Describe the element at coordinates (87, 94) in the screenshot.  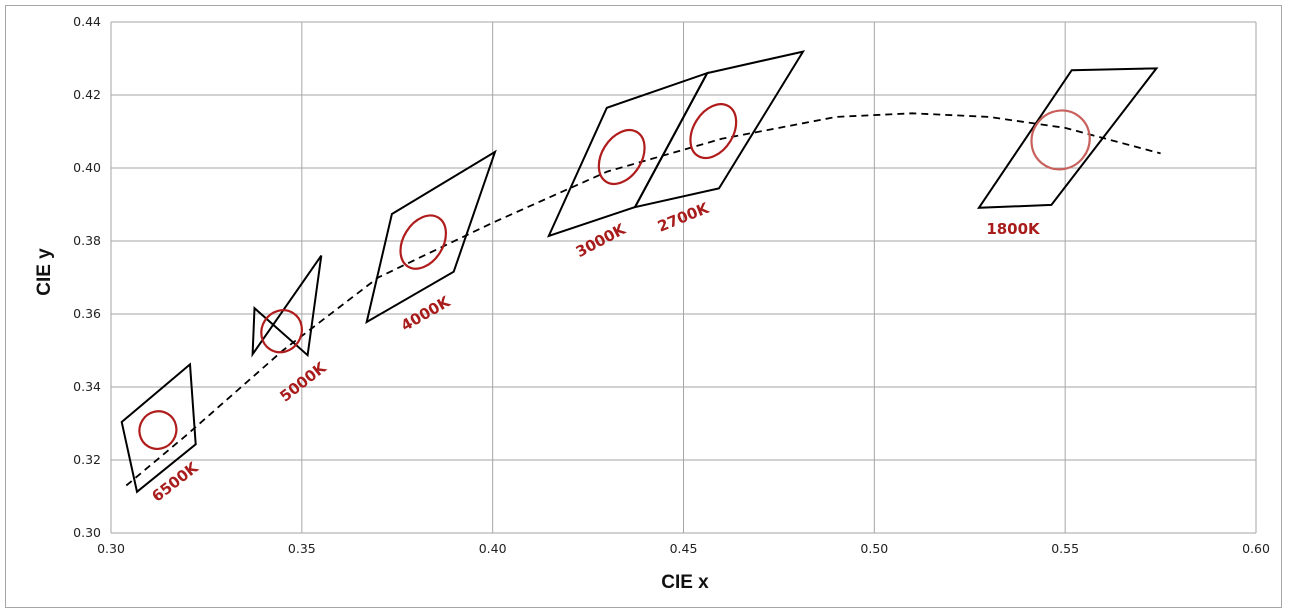
I see `y-tick-label: 0.42` at that location.